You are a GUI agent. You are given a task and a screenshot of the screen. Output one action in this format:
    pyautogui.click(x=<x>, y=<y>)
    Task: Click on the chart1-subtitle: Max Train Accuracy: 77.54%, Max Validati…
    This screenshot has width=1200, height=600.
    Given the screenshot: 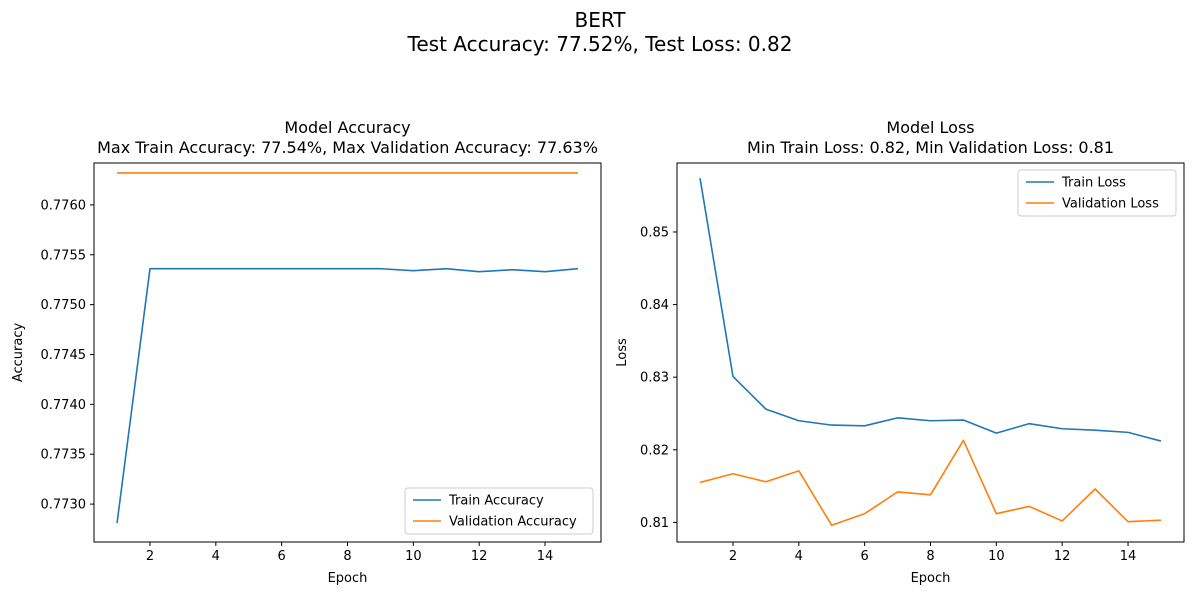 What is the action you would take?
    pyautogui.click(x=347, y=147)
    